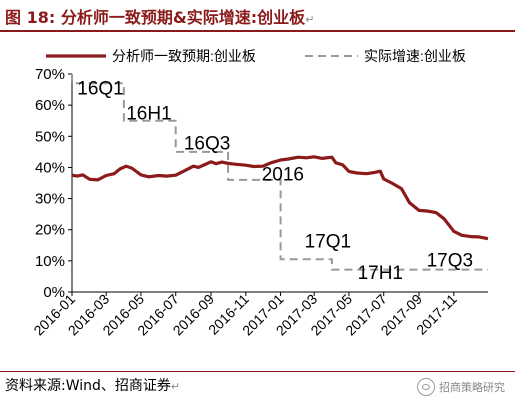 Image resolution: width=515 pixels, height=402 pixels. I want to click on y-tick-label: 70%, so click(50, 74).